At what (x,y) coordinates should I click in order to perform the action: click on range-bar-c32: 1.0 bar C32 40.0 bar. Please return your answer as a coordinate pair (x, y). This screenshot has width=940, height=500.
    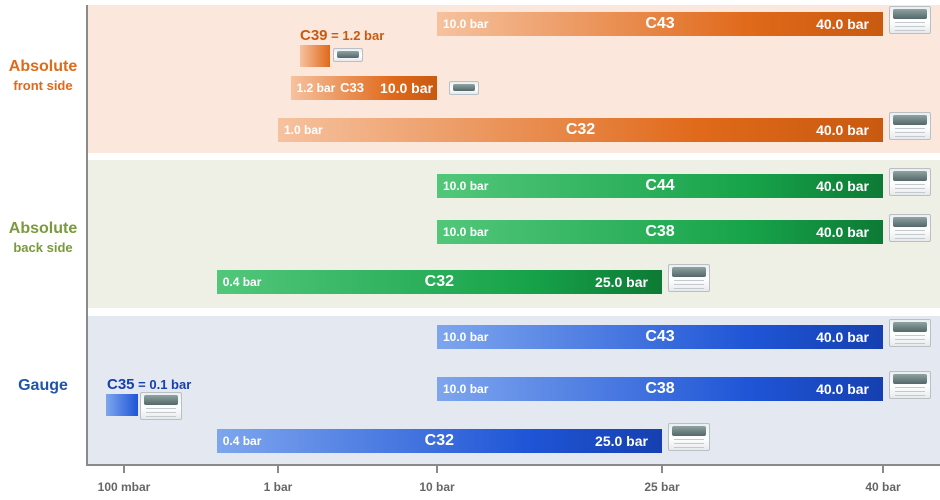
    Looking at the image, I should click on (580, 130).